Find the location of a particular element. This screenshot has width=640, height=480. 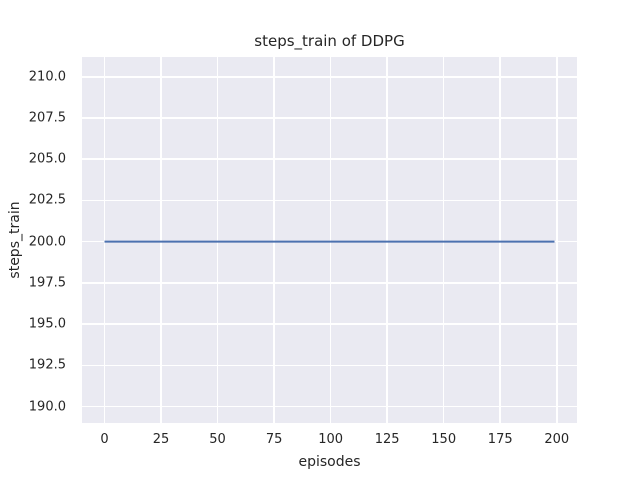

series-layer is located at coordinates (329, 241).